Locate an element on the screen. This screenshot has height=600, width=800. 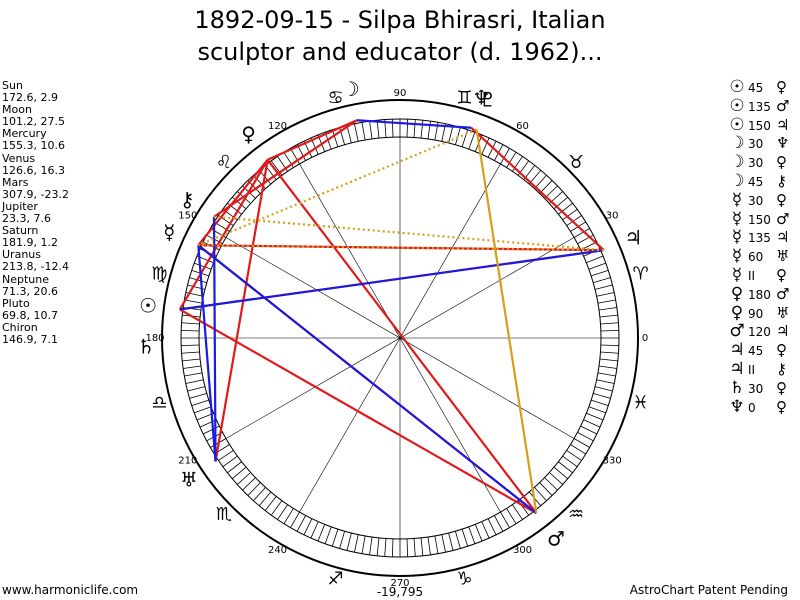
aspect-planet-1-icon: ♆ is located at coordinates (737, 406).